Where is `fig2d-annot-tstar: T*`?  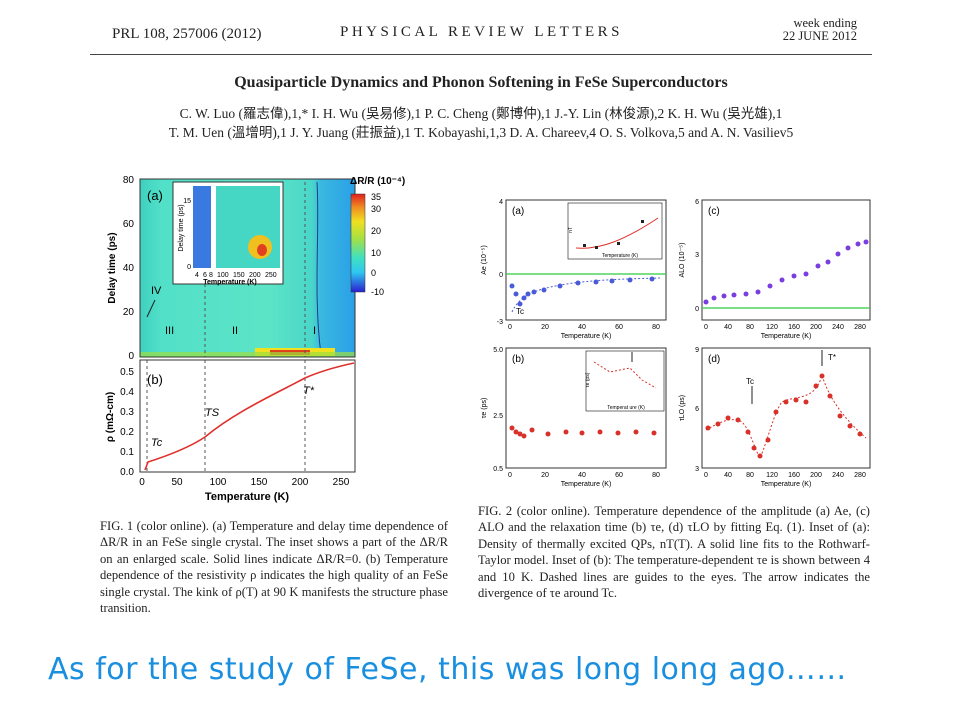 fig2d-annot-tstar: T* is located at coordinates (832, 357).